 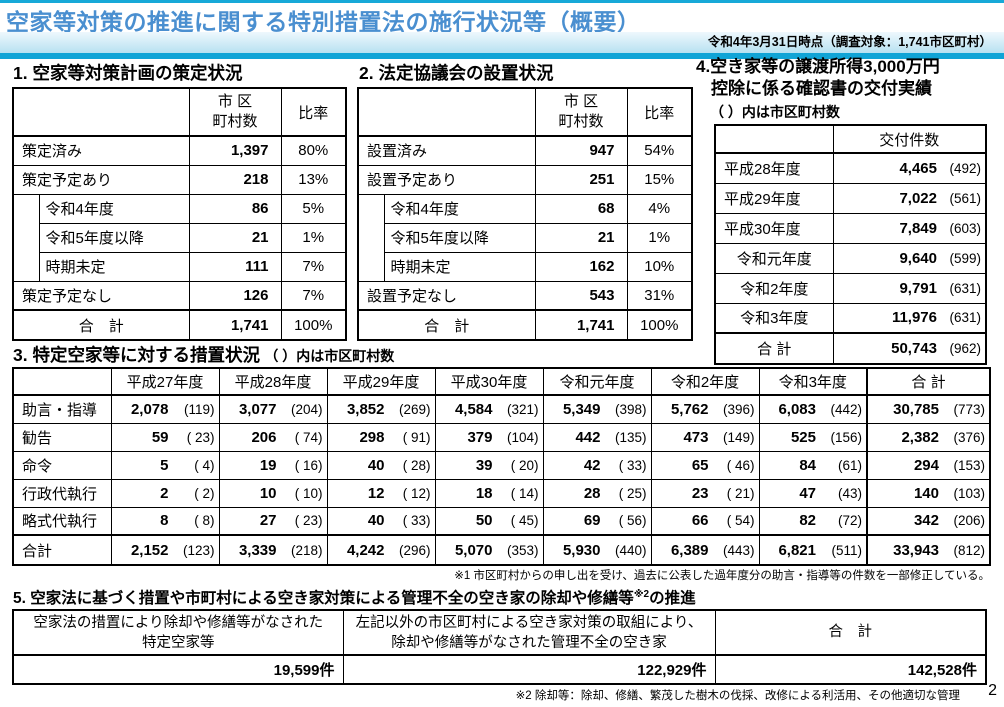 What do you see at coordinates (818, 66) in the screenshot?
I see `section4-heading-line1: 4.空き家等の譲渡所得3,000万円` at bounding box center [818, 66].